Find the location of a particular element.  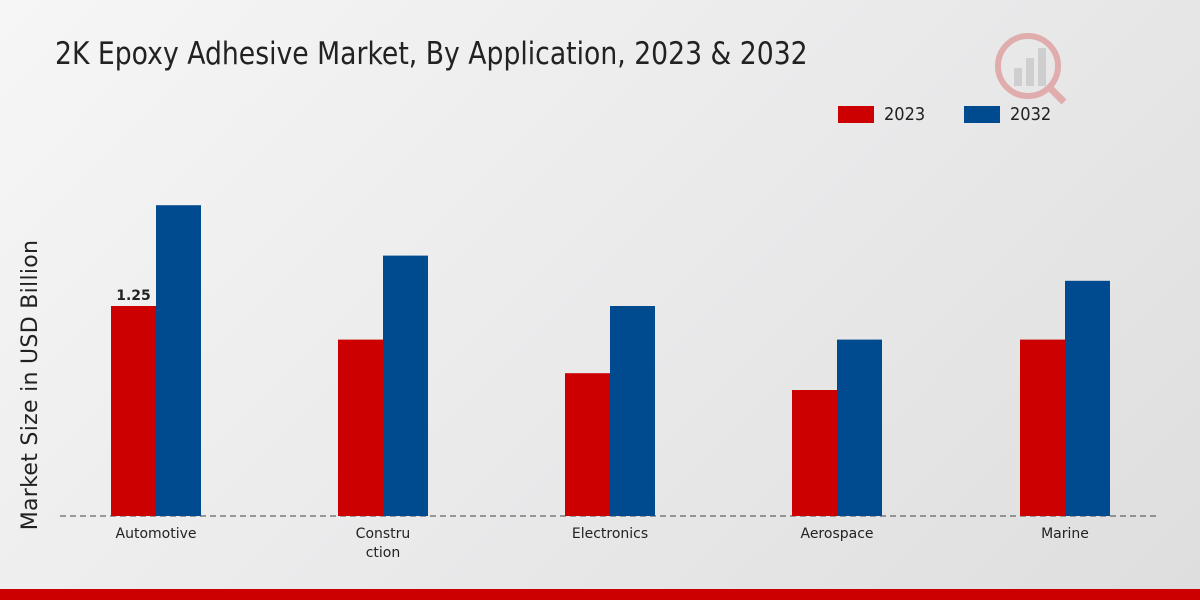

legend-swatch-2032 is located at coordinates (981, 114).